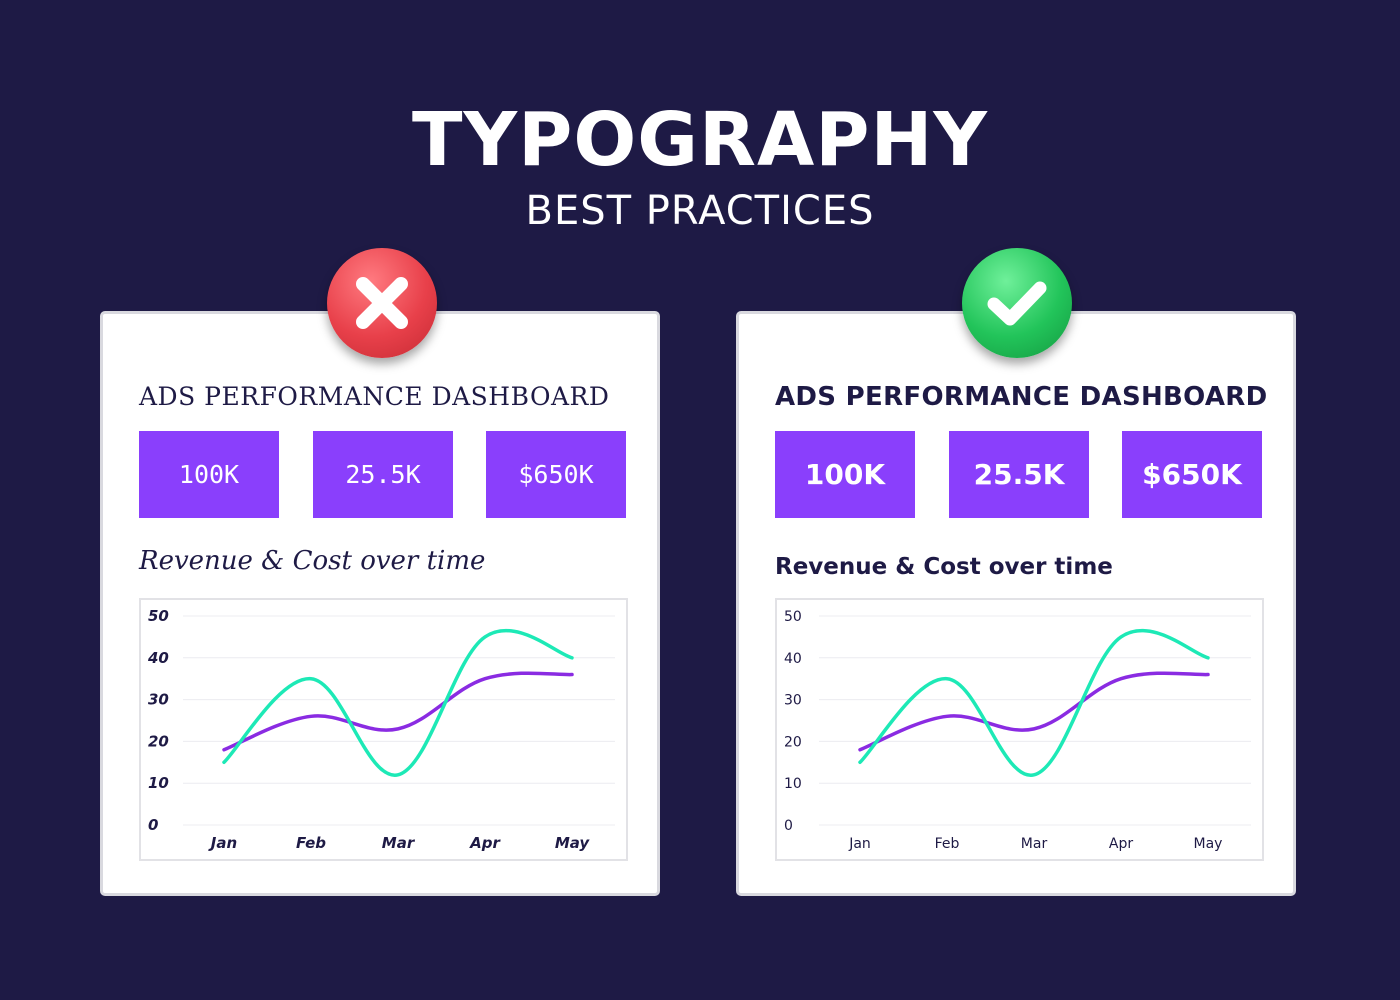  Describe the element at coordinates (700, 140) in the screenshot. I see `page-title: TYPOGRAPHY` at that location.